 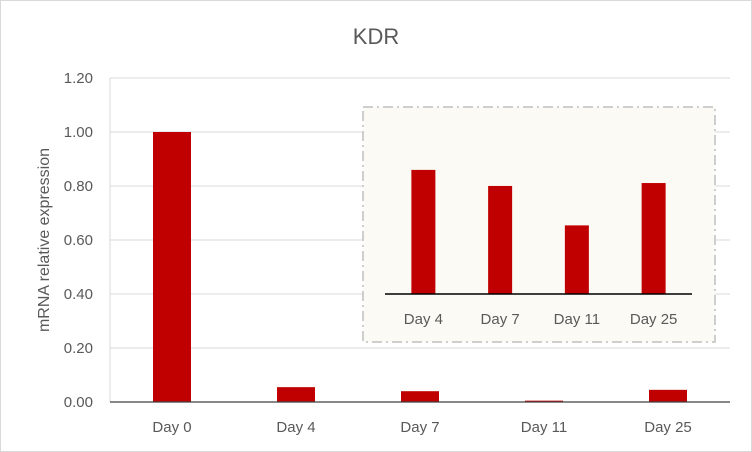 What do you see at coordinates (376, 36) in the screenshot?
I see `chart-title: KDR` at bounding box center [376, 36].